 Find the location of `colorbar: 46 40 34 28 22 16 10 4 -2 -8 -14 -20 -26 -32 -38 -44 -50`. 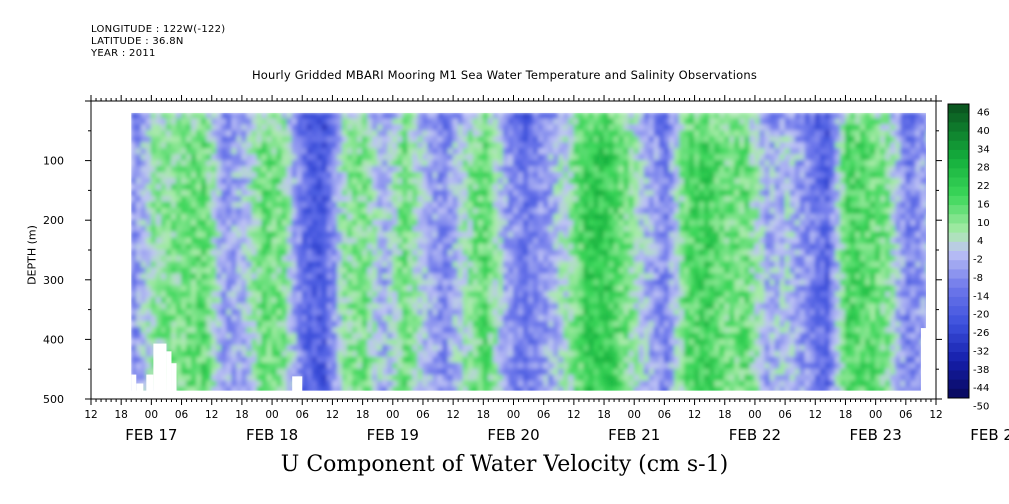

colorbar: 46 40 34 28 22 16 10 4 -2 -8 -14 -20 -26 -32 -38 -44 -50 is located at coordinates (968, 258).